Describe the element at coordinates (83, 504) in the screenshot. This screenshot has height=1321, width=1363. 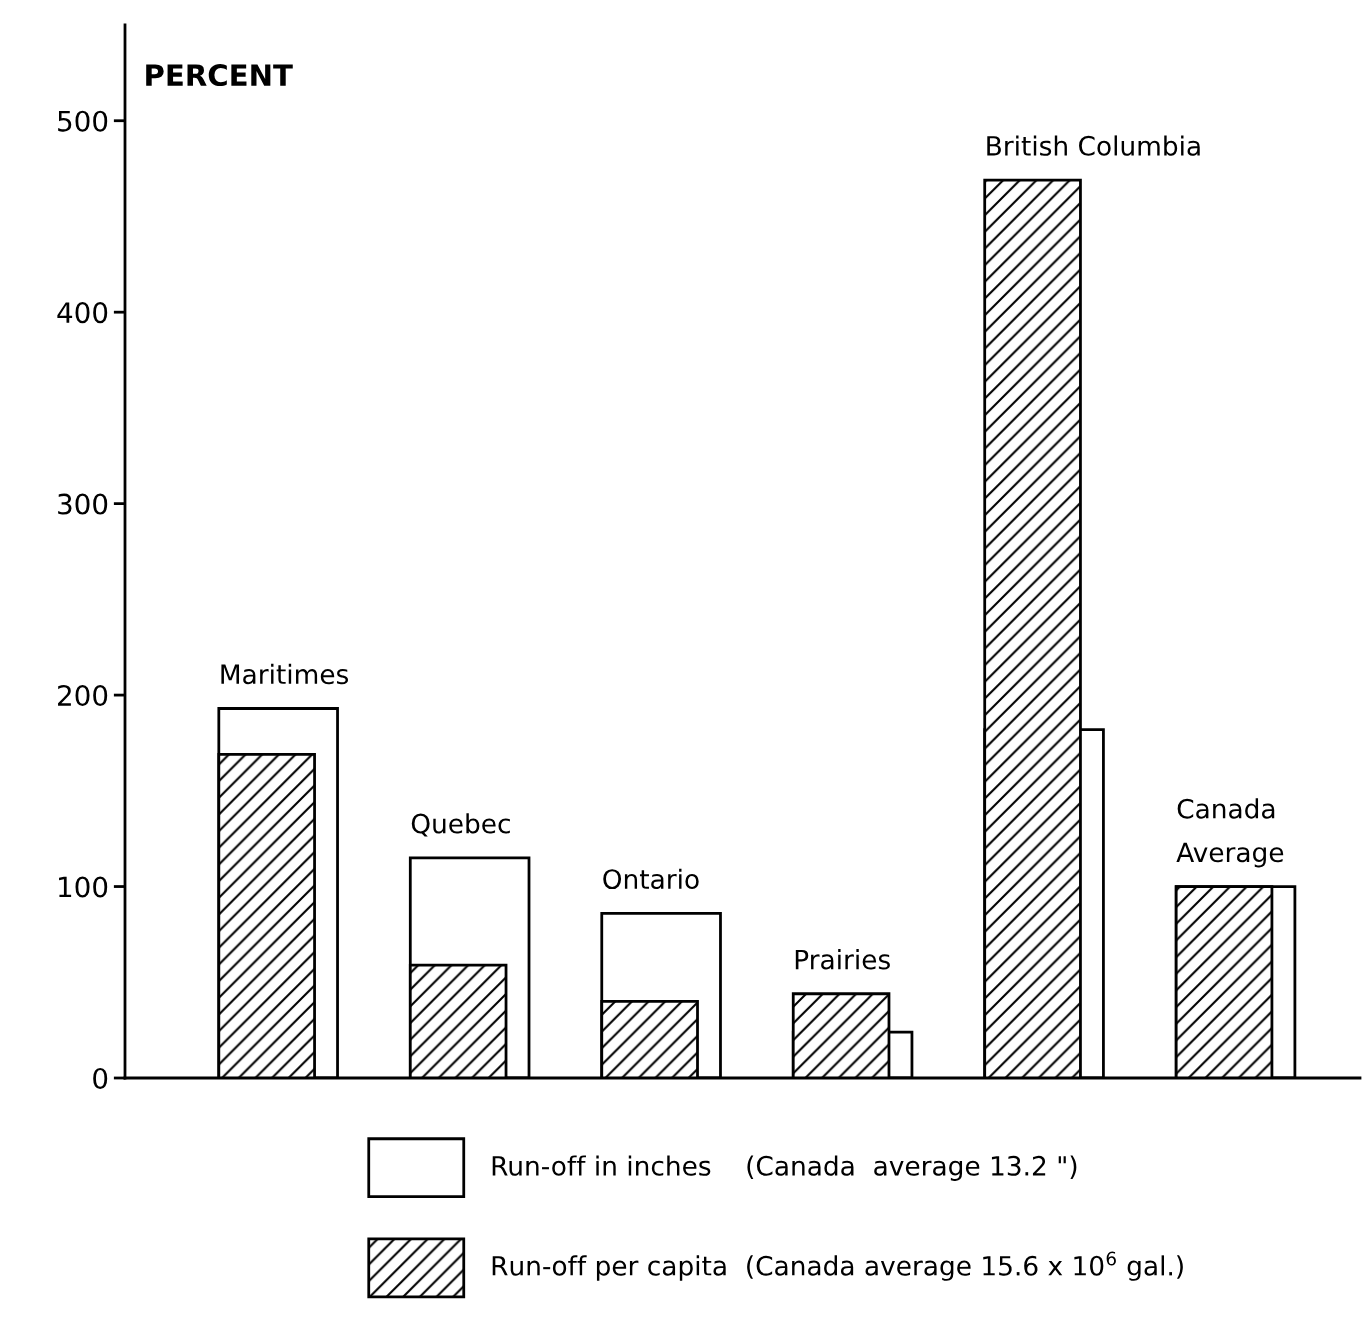
I see `y-tick-label: 300` at that location.